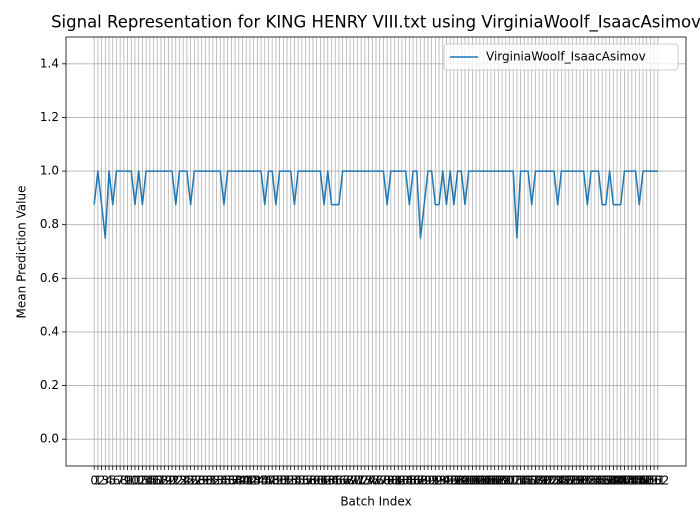 The height and width of the screenshot is (525, 700). Describe the element at coordinates (431, 481) in the screenshot. I see `x-tick-label: 91` at that location.